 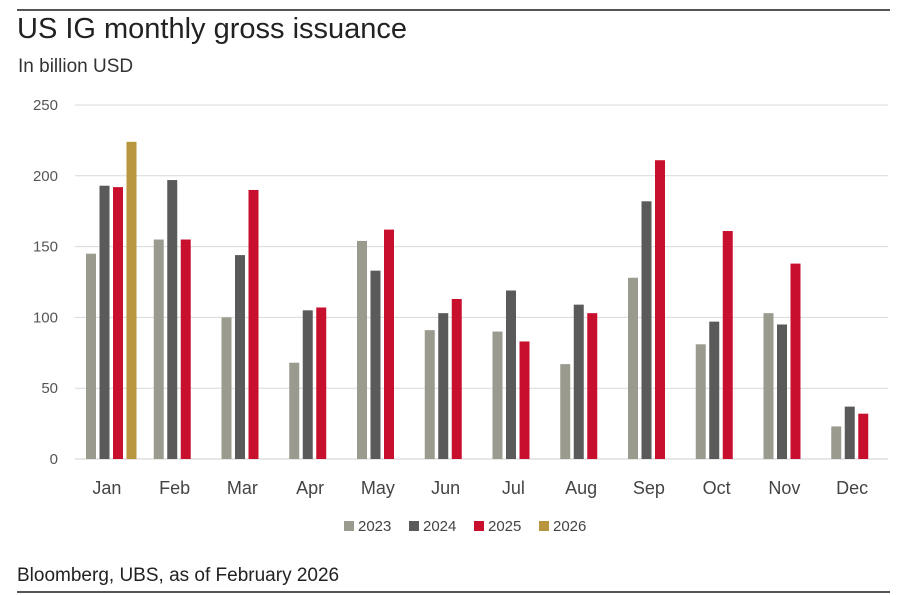 I want to click on bar-dec-2023, so click(x=836, y=442).